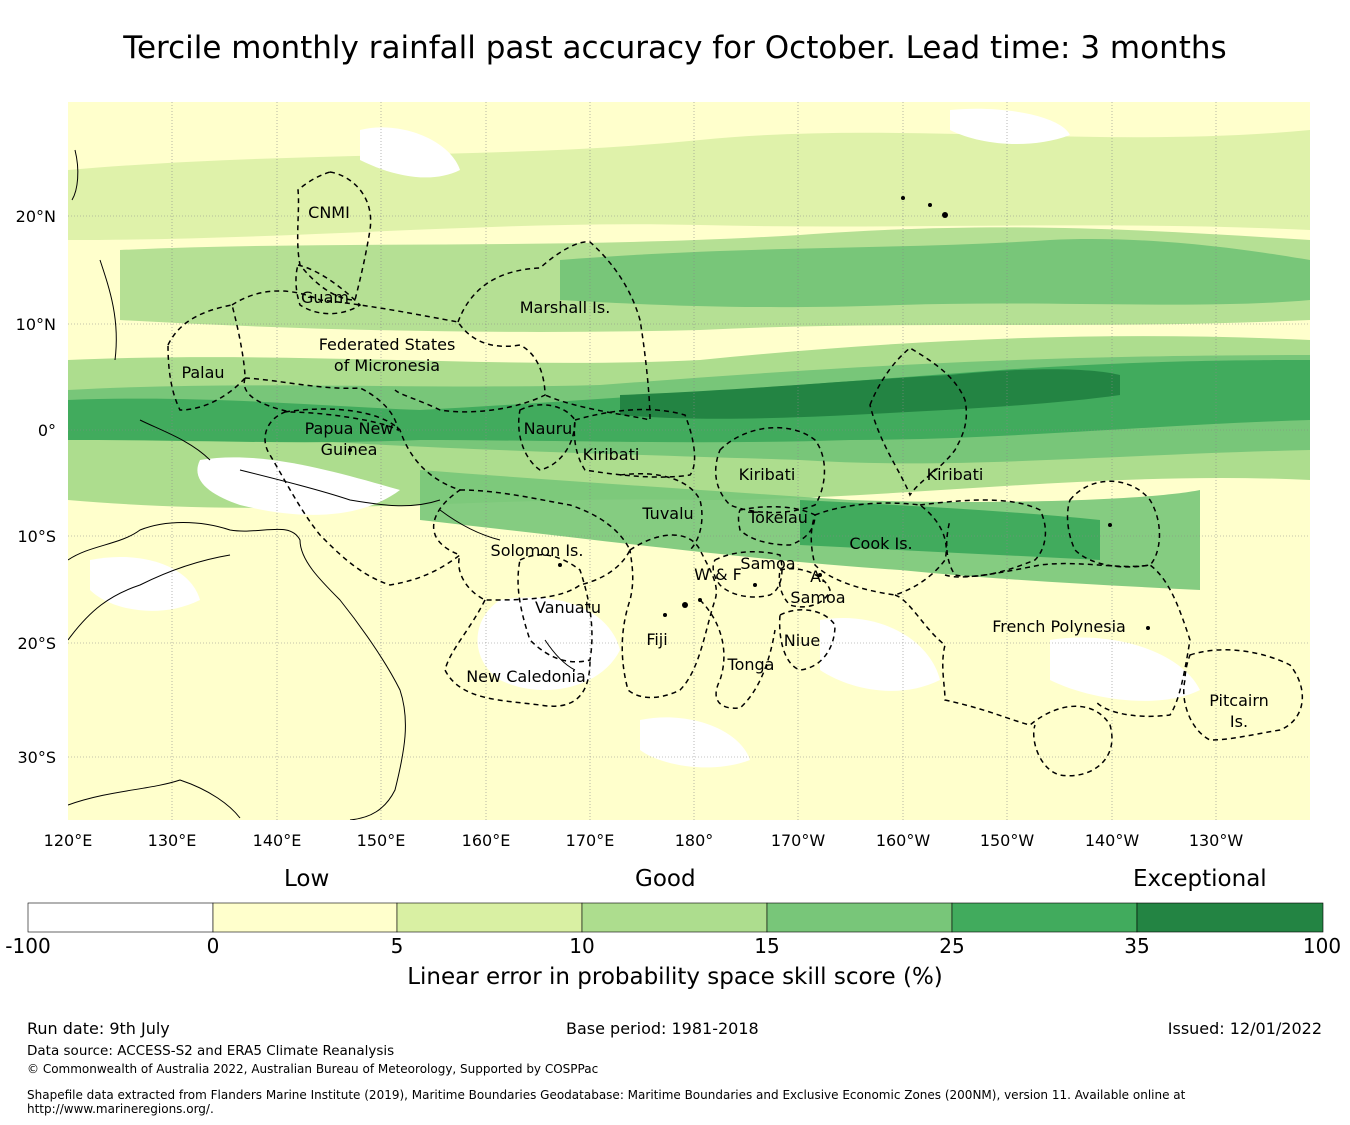  What do you see at coordinates (667, 513) in the screenshot?
I see `region-label-tuvalu: Tuvalu` at bounding box center [667, 513].